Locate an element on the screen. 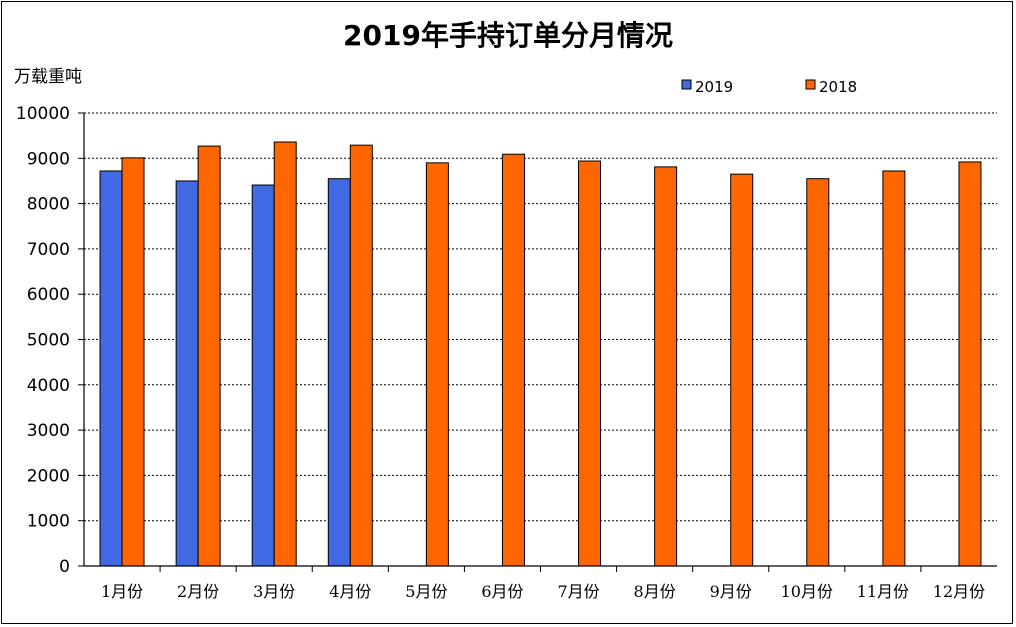 The image size is (1016, 627). x-category-label: 7月份 is located at coordinates (578, 591).